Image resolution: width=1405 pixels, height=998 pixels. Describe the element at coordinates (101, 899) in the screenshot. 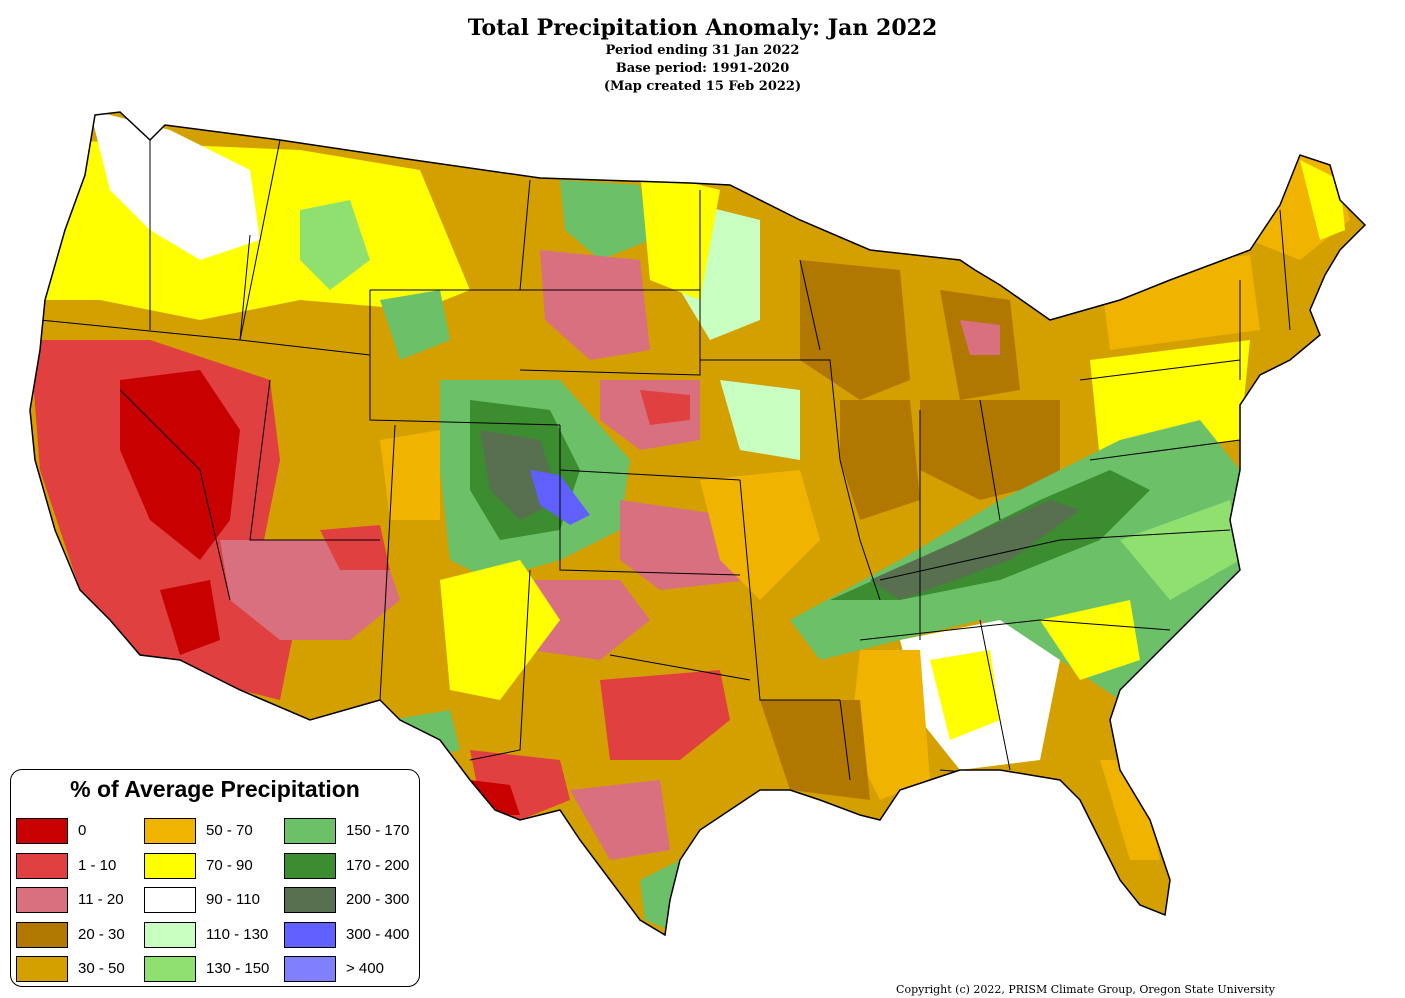

I see `legend-label: 11 - 20` at that location.